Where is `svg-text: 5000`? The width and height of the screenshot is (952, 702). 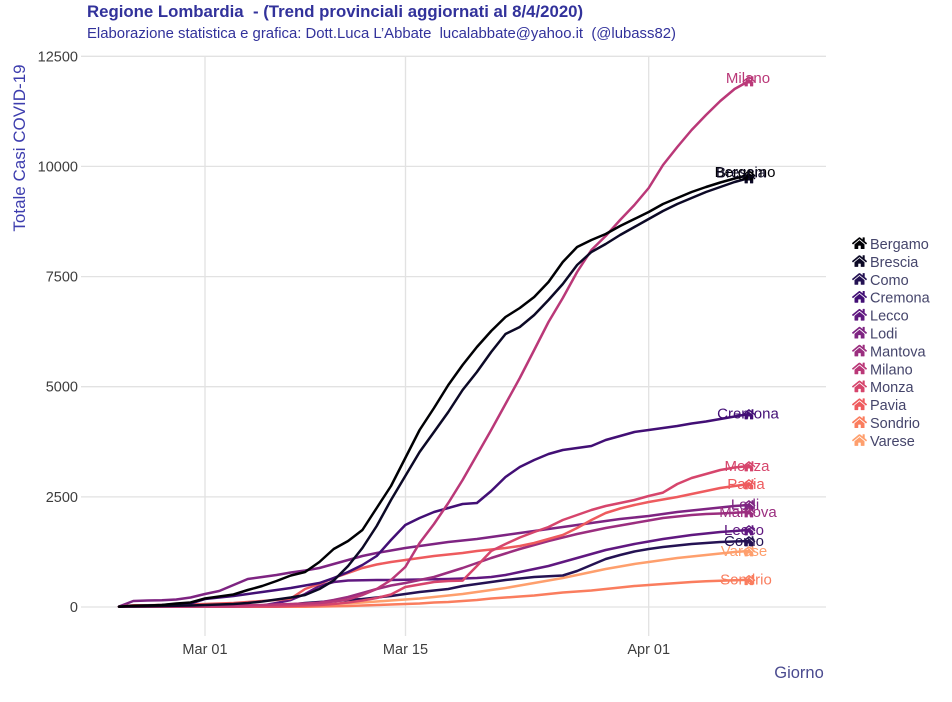 svg-text: 5000 is located at coordinates (62, 388).